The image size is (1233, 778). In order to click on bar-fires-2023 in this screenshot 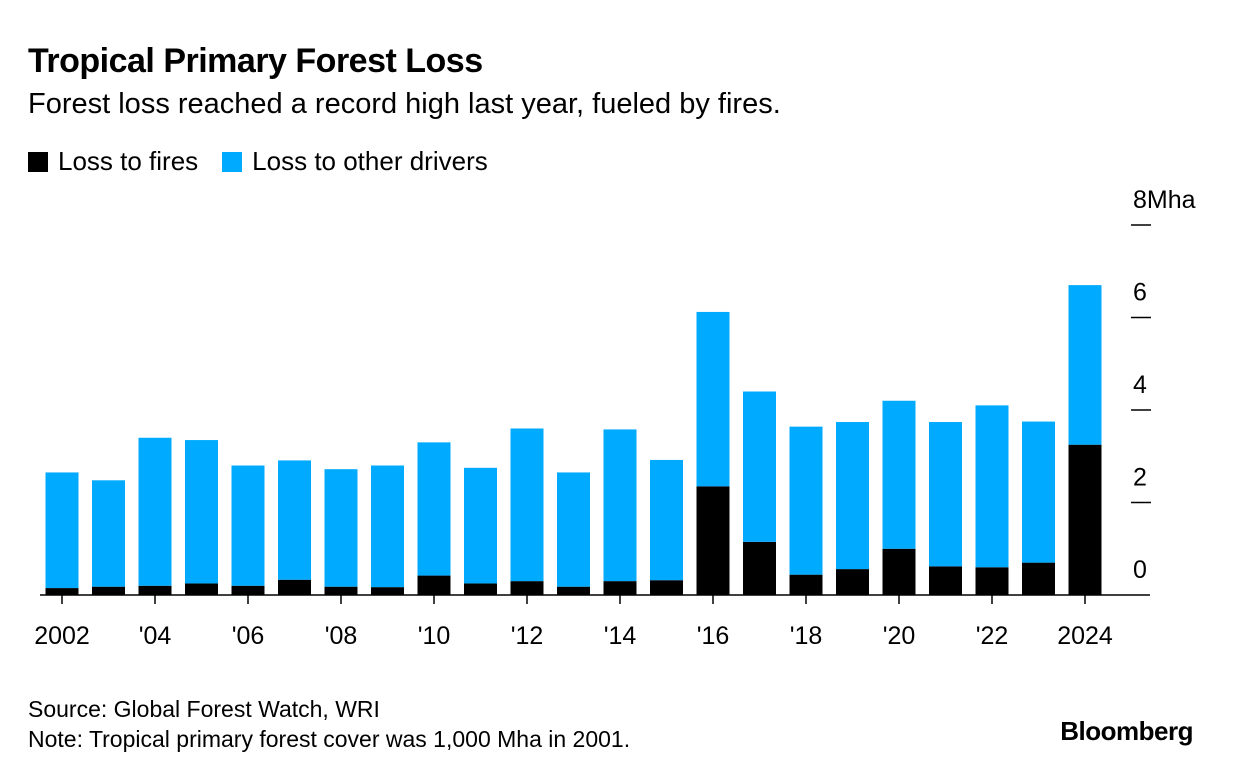, I will do `click(1038, 578)`.